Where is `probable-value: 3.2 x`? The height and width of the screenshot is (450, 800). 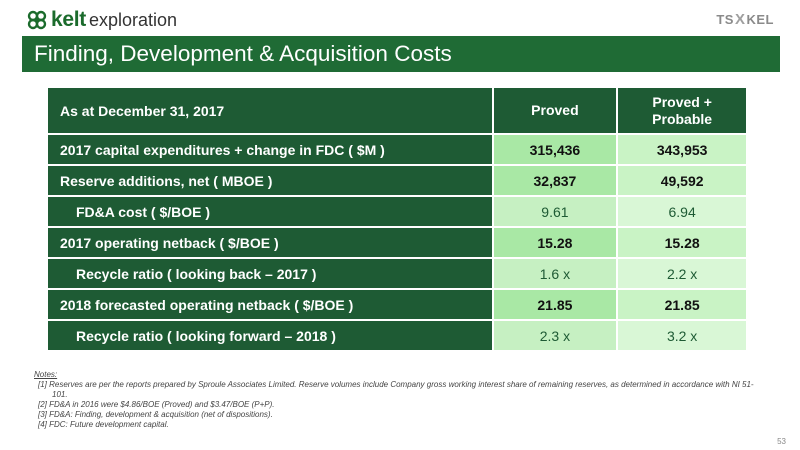 probable-value: 3.2 x is located at coordinates (682, 336).